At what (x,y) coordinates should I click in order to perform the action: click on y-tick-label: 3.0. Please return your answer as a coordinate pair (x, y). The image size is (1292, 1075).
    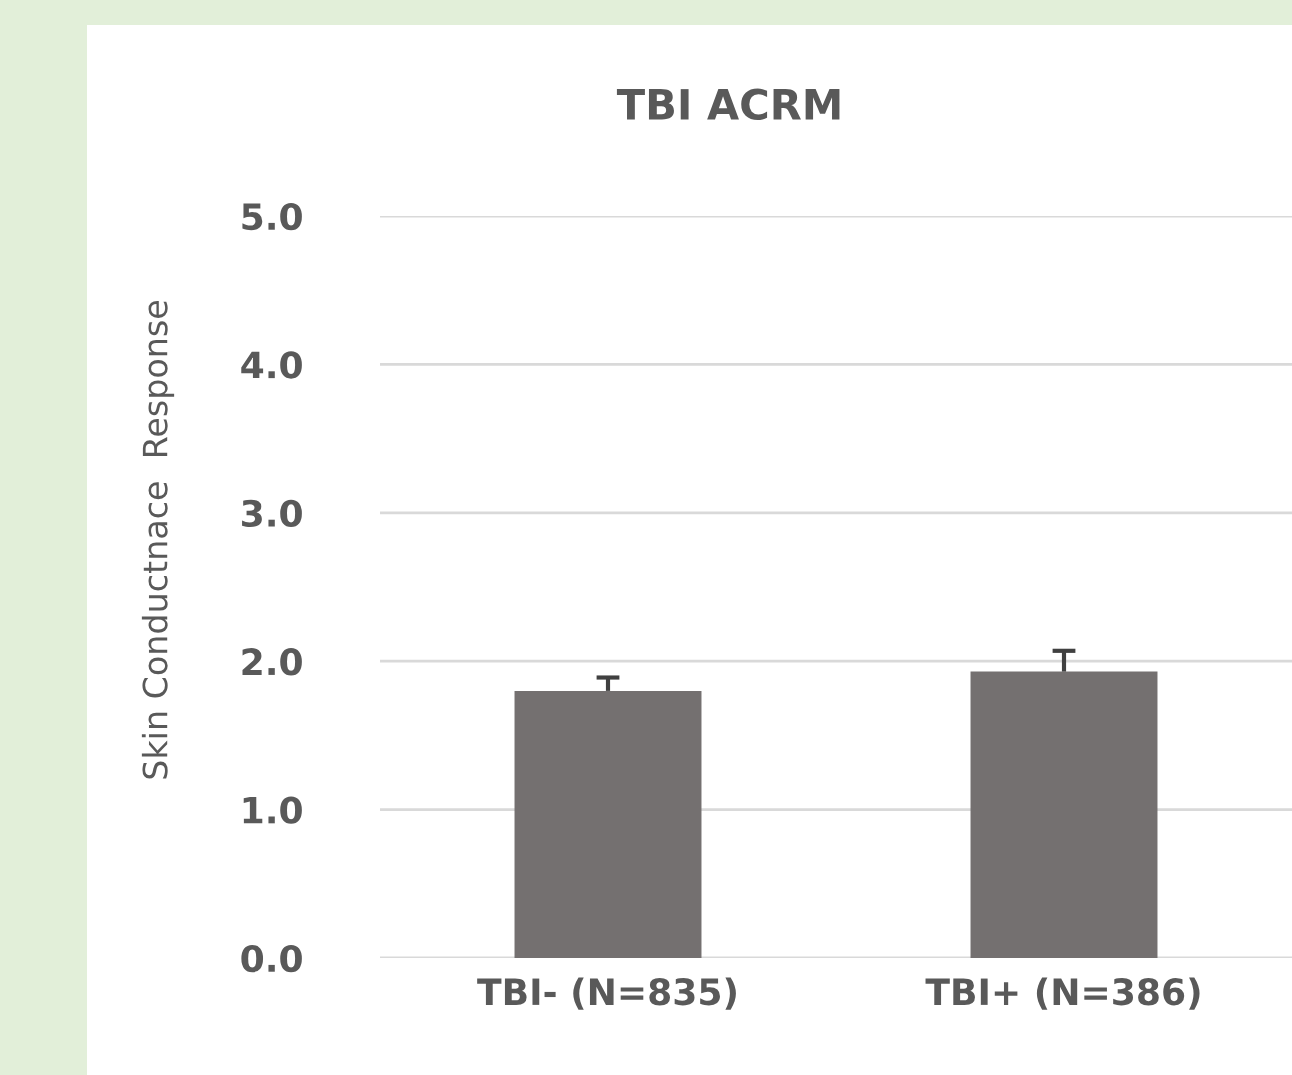
    Looking at the image, I should click on (272, 513).